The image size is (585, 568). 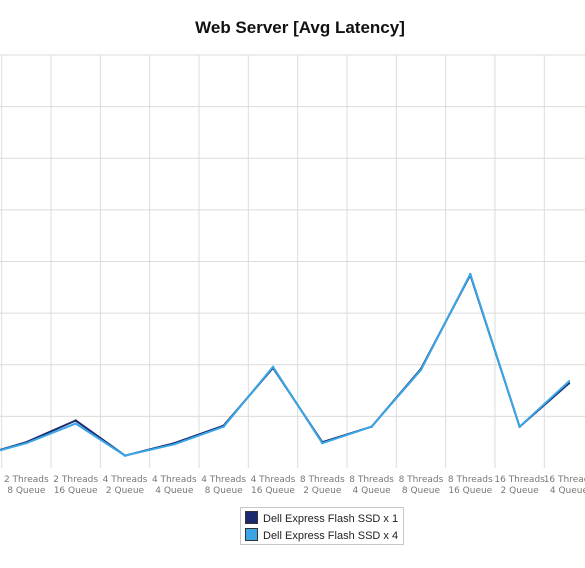 I want to click on x-tick-label: 8 Threads 4 Queue, so click(x=371, y=485).